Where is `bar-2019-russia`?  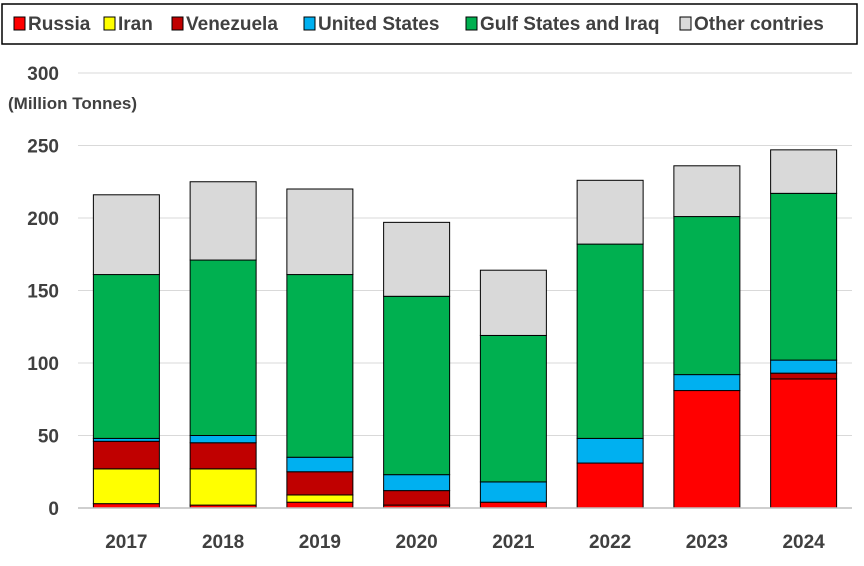 bar-2019-russia is located at coordinates (320, 505).